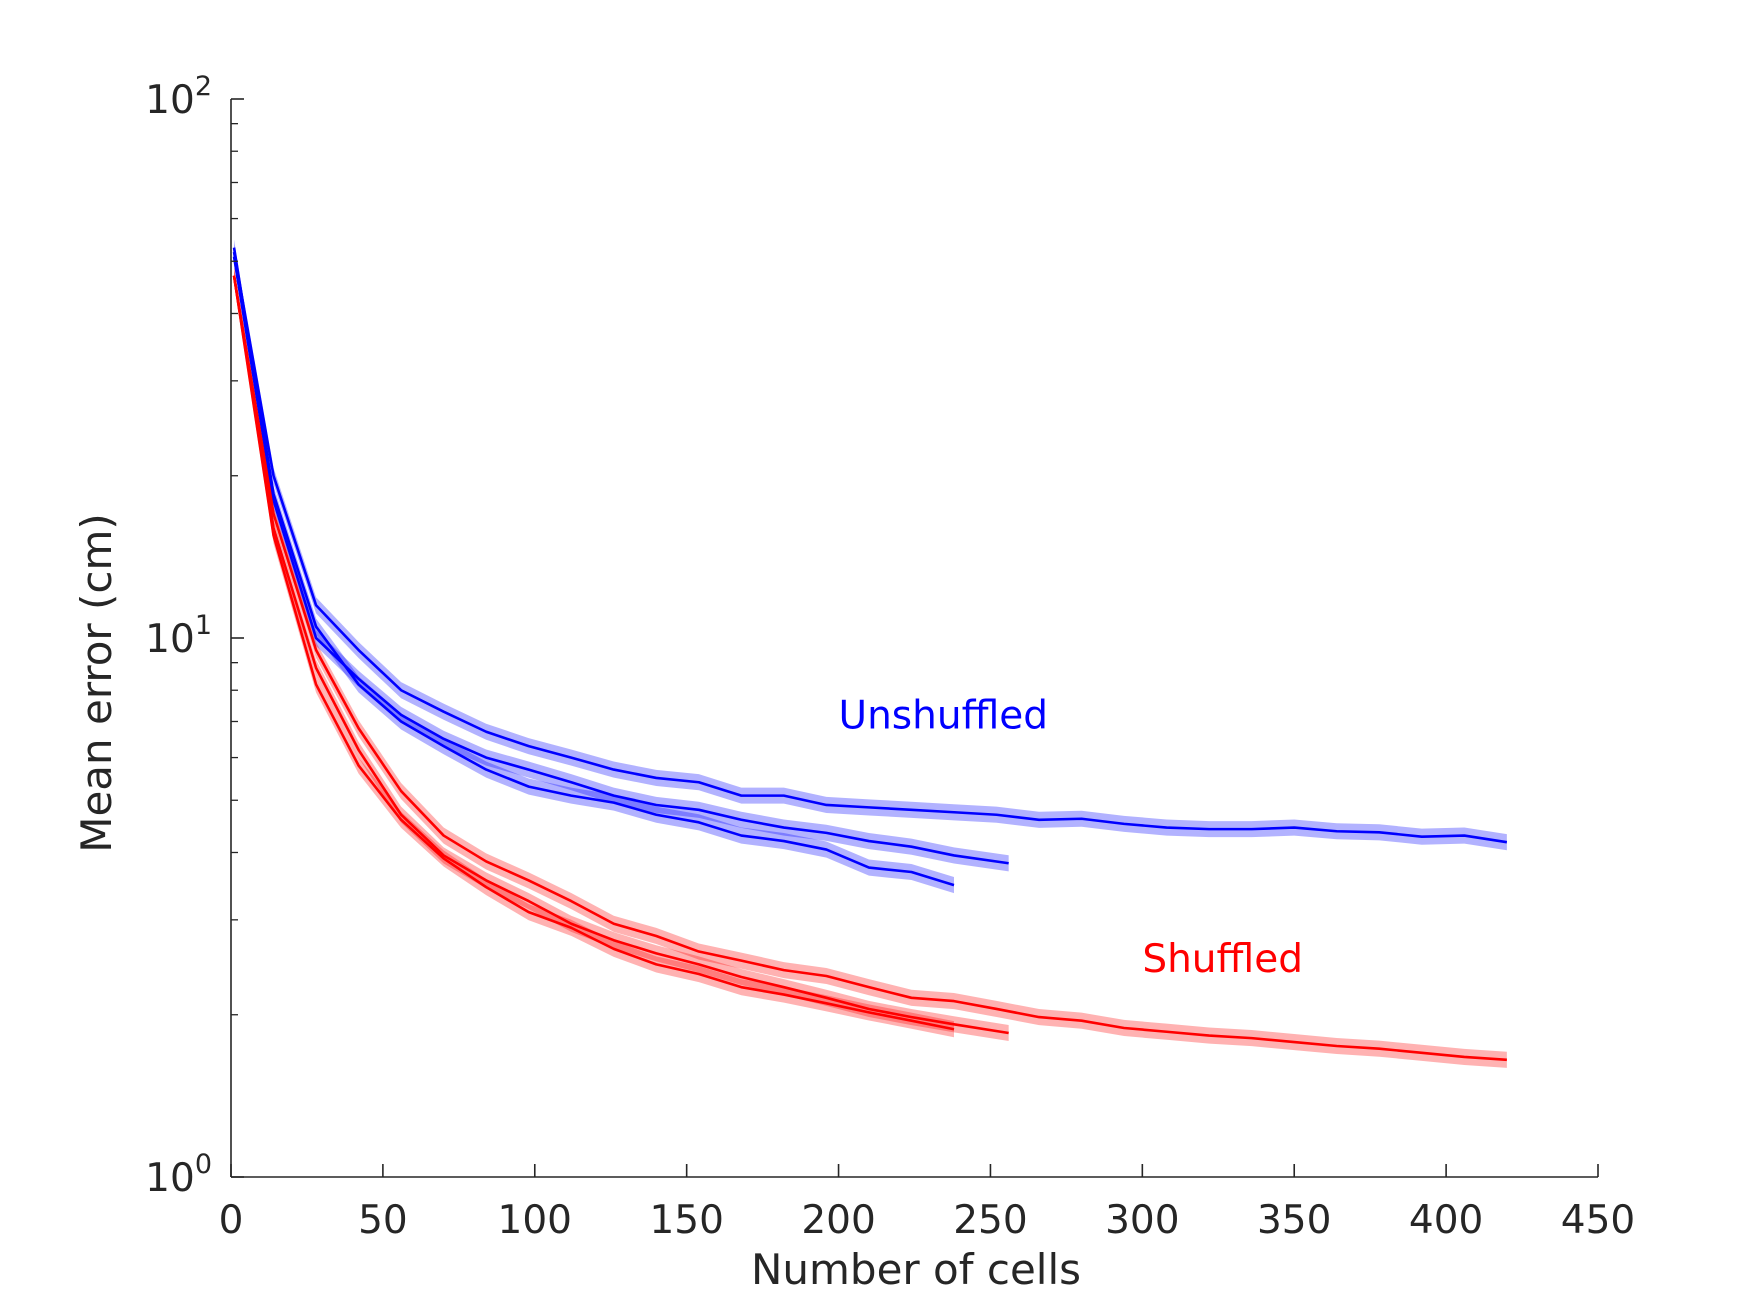 The image size is (1750, 1313). Describe the element at coordinates (1222, 959) in the screenshot. I see `annotation-2: Shuffled` at that location.